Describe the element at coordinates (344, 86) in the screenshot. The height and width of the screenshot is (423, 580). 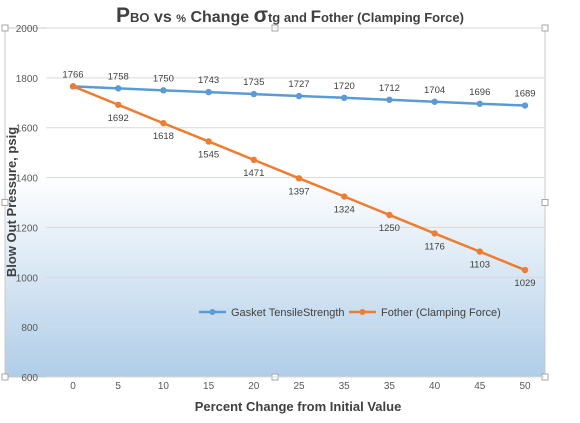
I see `data-label: 1720` at that location.